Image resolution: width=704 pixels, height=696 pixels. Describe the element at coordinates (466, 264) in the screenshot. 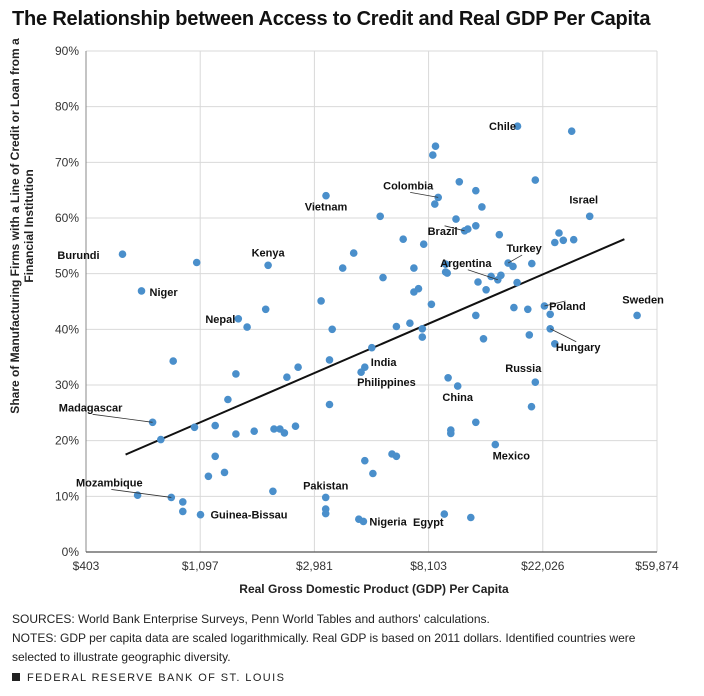

I see `label-argentina: Argentina` at that location.